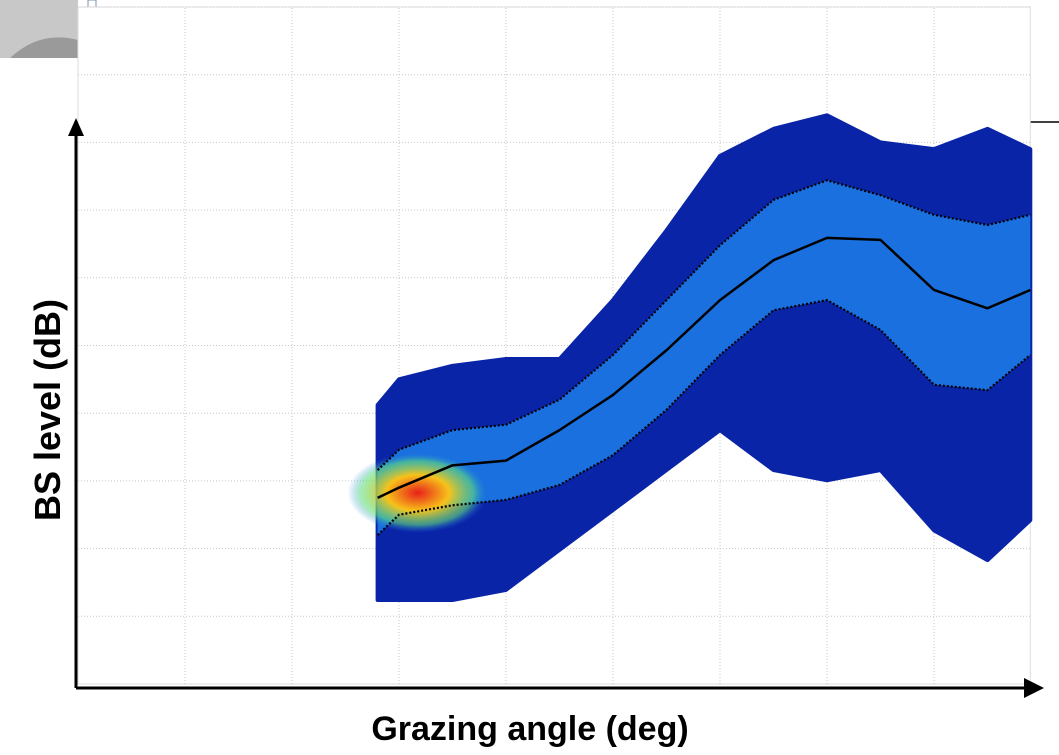 This screenshot has width=1059, height=755. What do you see at coordinates (417, 492) in the screenshot?
I see `hot-spot` at bounding box center [417, 492].